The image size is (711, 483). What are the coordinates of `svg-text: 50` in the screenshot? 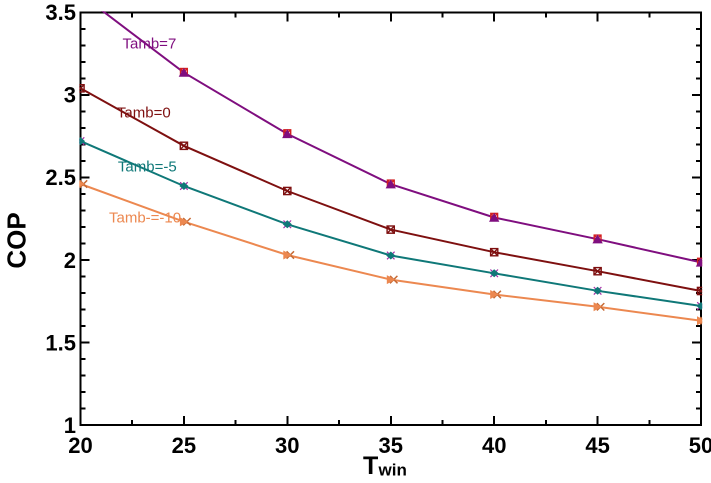 It's located at (700, 445).